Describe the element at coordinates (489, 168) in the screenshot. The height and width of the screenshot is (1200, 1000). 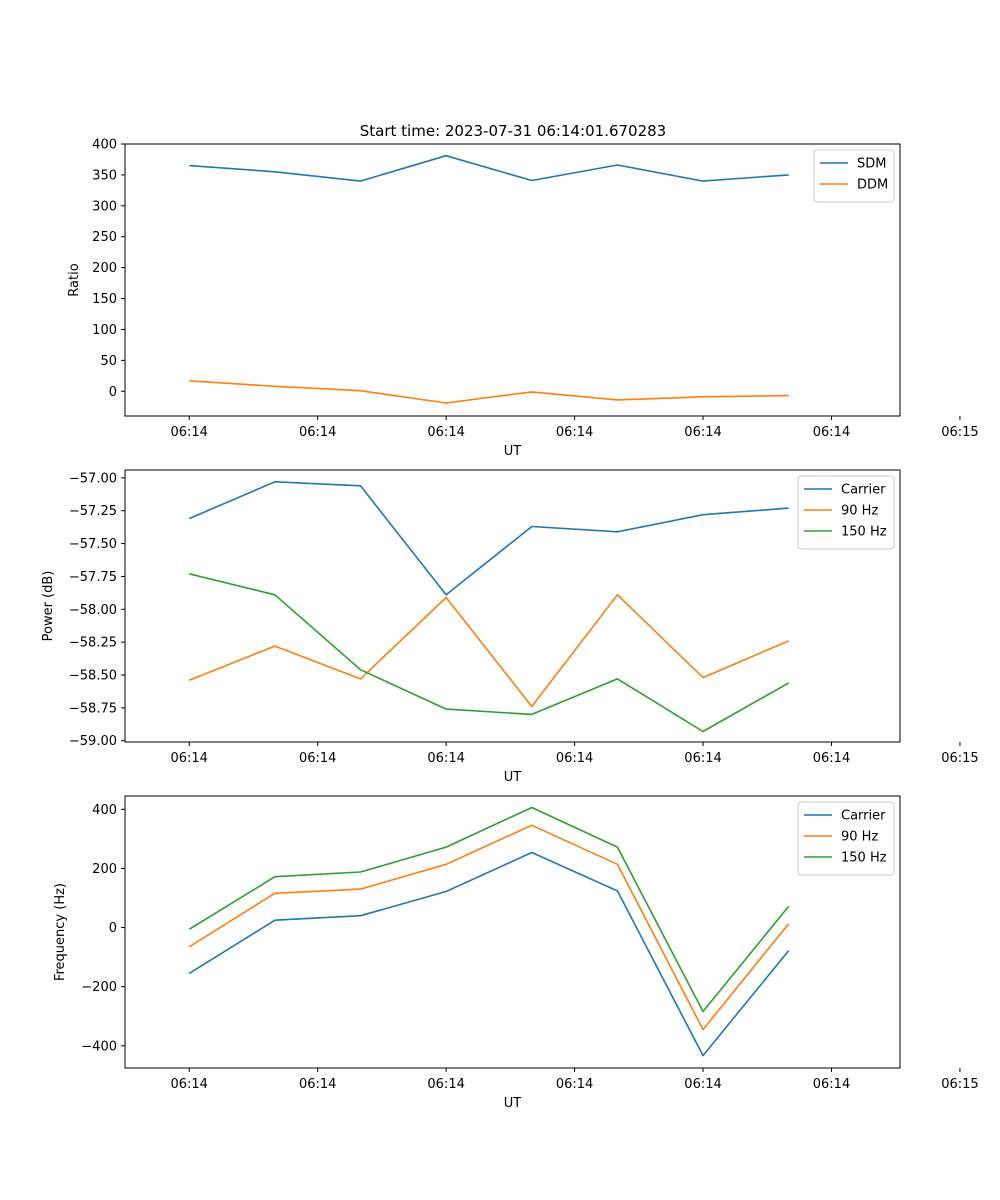
I see `series-line-sdm` at that location.